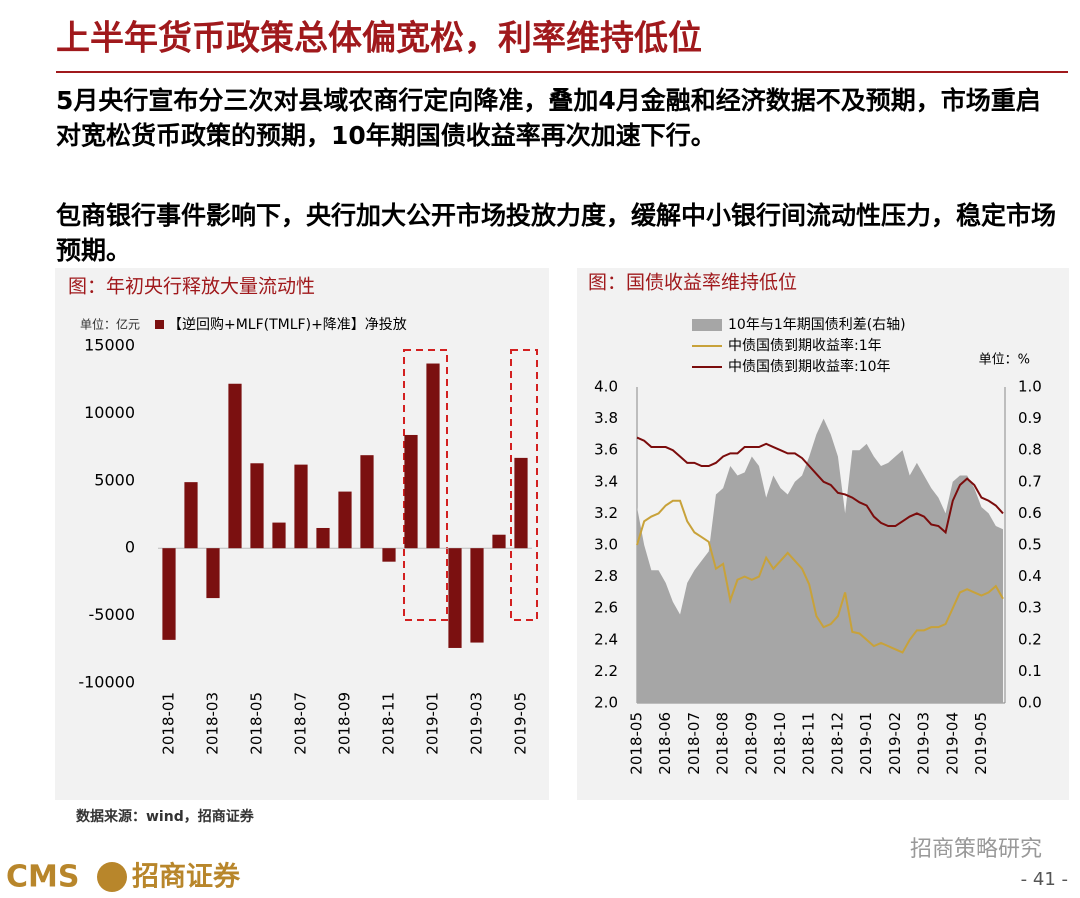 This screenshot has height=898, width=1080. Describe the element at coordinates (1030, 450) in the screenshot. I see `y2-tick-label: 0.8` at that location.